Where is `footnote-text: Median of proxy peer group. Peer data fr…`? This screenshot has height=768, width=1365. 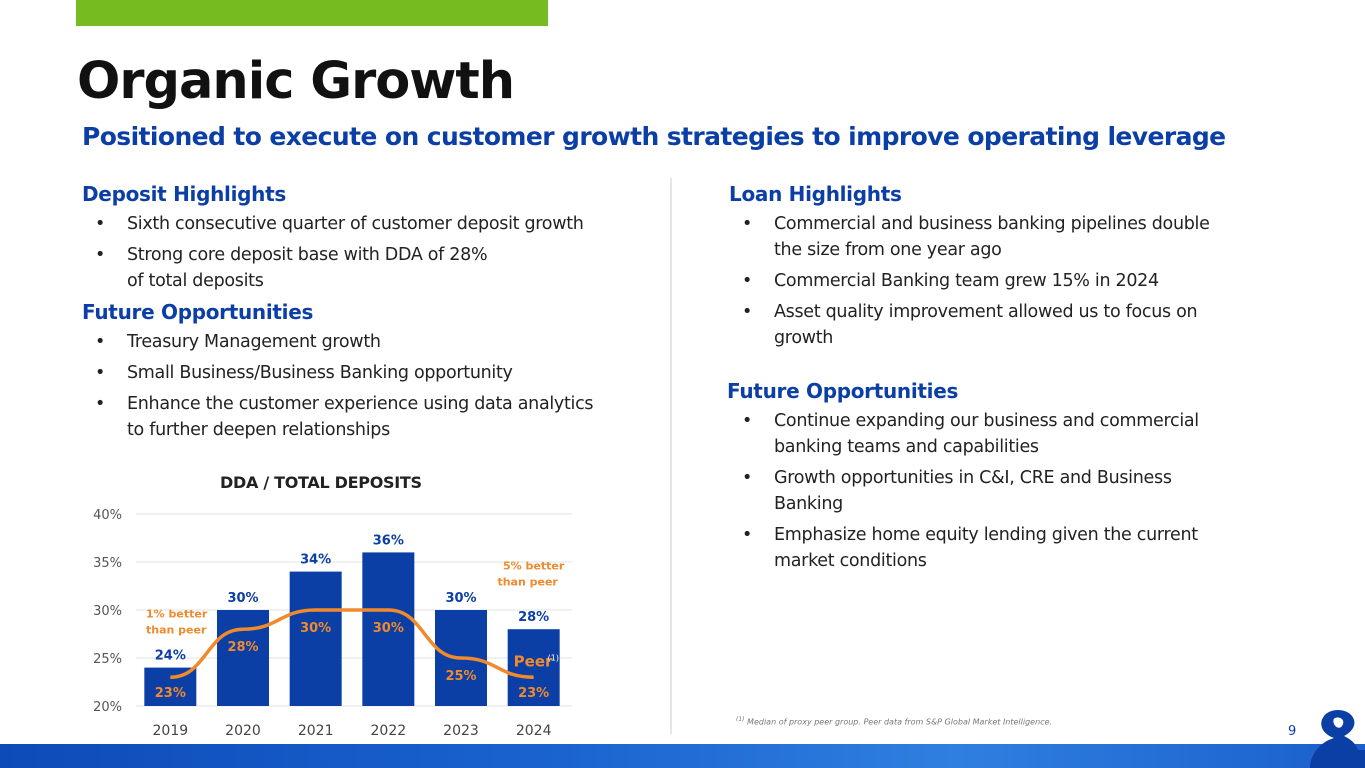
footnote-text: Median of proxy peer group. Peer data fr… is located at coordinates (900, 722).